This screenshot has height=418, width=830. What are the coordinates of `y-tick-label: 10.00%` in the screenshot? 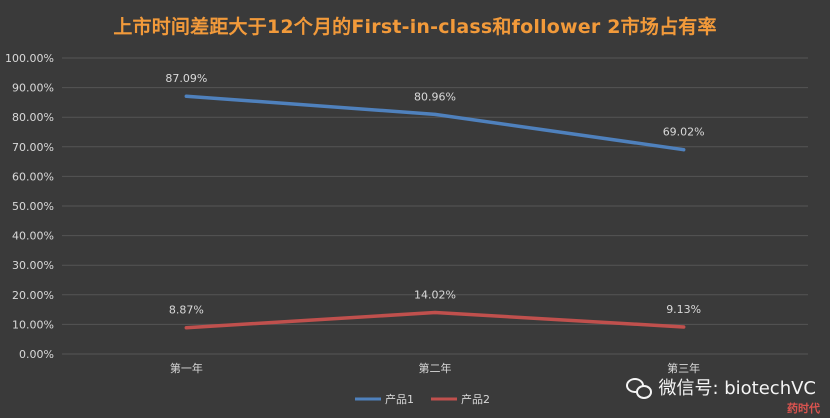 It's located at (33, 324).